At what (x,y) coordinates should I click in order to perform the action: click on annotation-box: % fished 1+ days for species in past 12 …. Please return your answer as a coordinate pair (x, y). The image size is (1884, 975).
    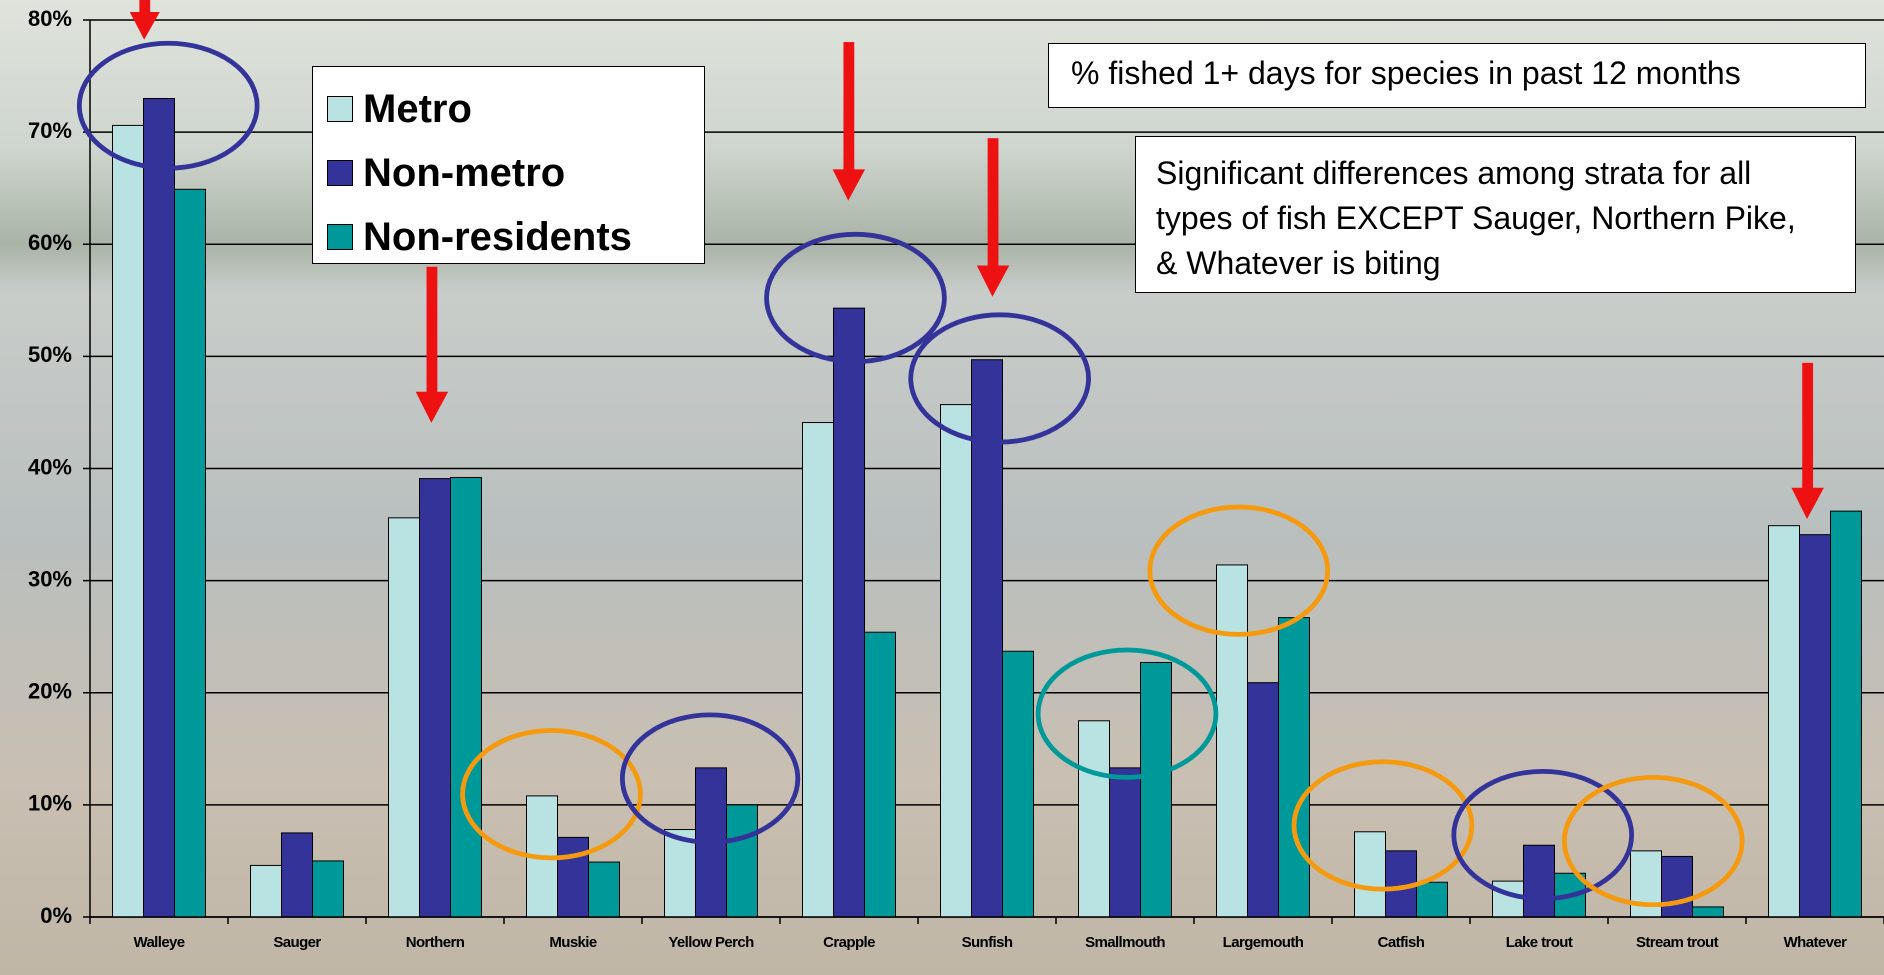
    Looking at the image, I should click on (1457, 75).